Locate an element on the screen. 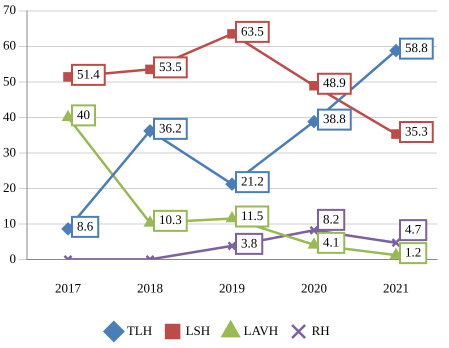 The height and width of the screenshot is (348, 449). legend-label: TLH is located at coordinates (139, 330).